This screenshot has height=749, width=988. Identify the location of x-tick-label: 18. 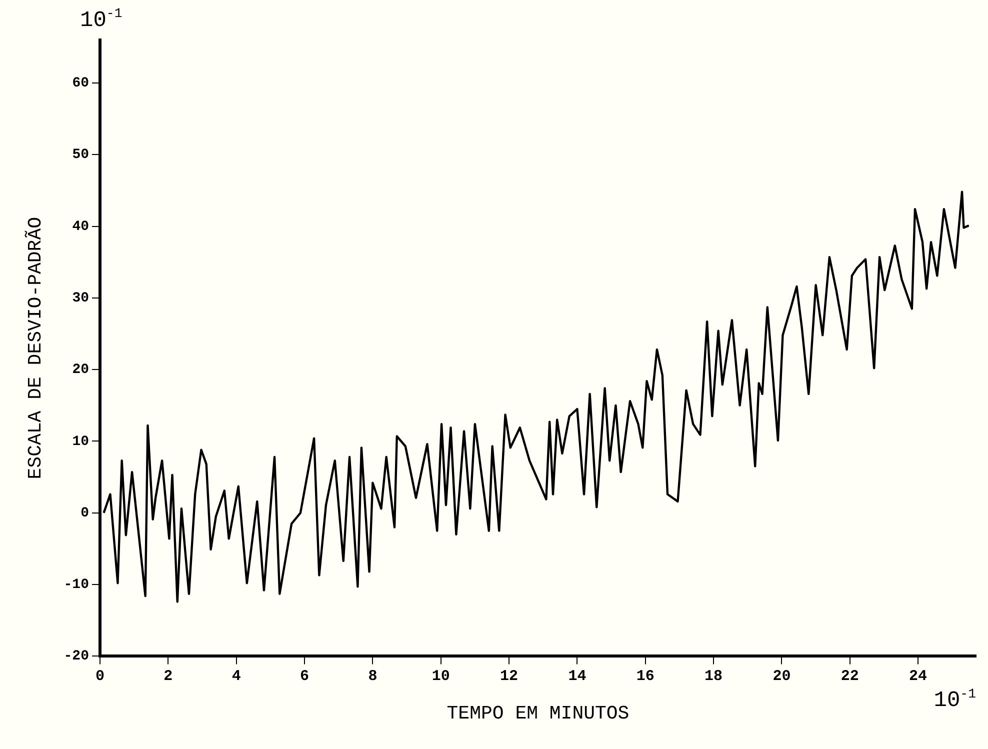
(713, 676).